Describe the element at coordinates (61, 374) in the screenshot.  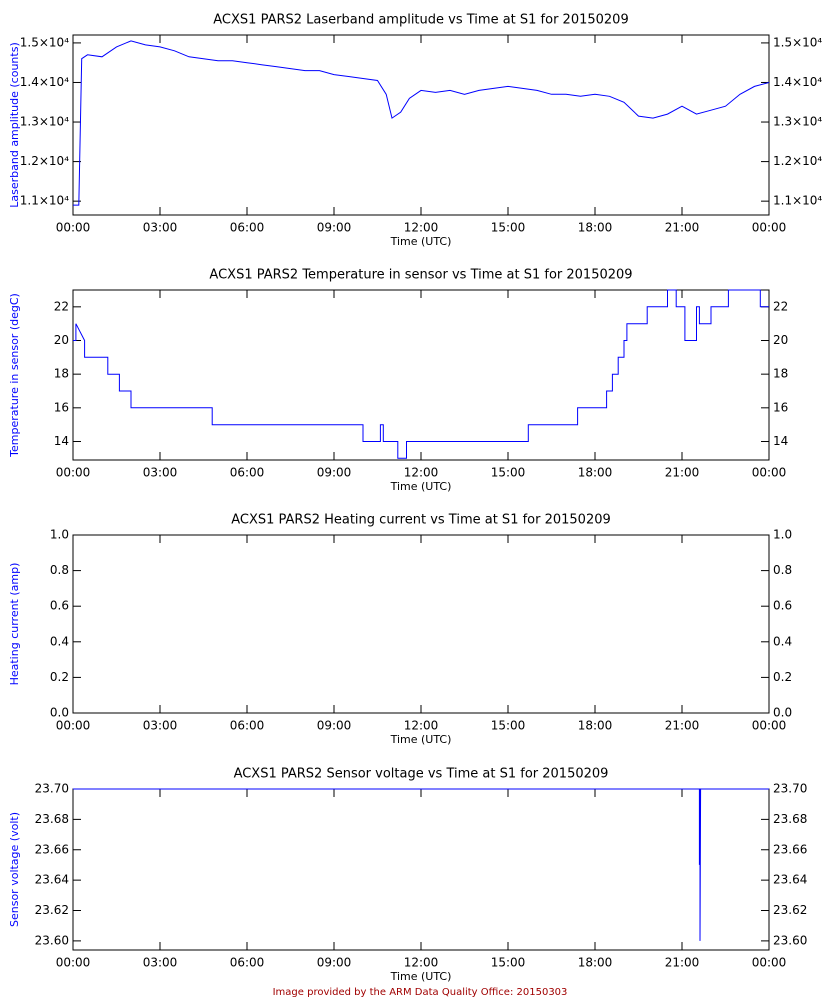
I see `y-tick-label: 18` at that location.